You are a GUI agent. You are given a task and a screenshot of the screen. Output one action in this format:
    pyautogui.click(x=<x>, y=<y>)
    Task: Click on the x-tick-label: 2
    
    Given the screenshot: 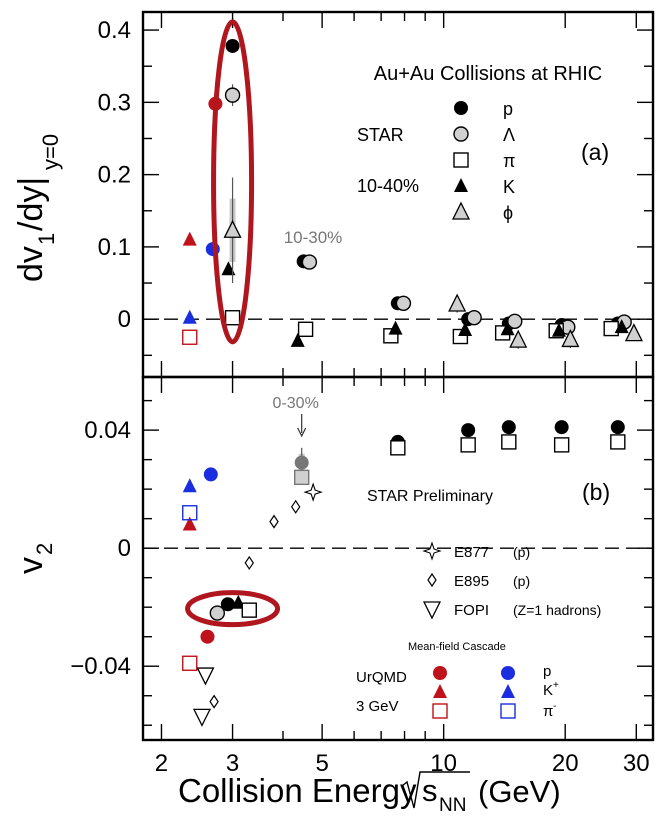 What is the action you would take?
    pyautogui.click(x=161, y=763)
    